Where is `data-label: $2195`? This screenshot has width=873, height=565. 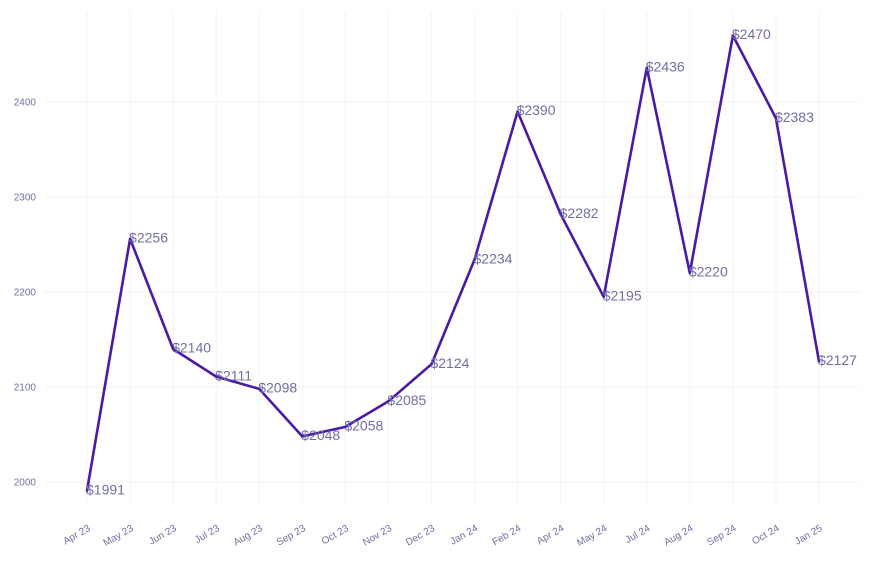 data-label: $2195 is located at coordinates (622, 295).